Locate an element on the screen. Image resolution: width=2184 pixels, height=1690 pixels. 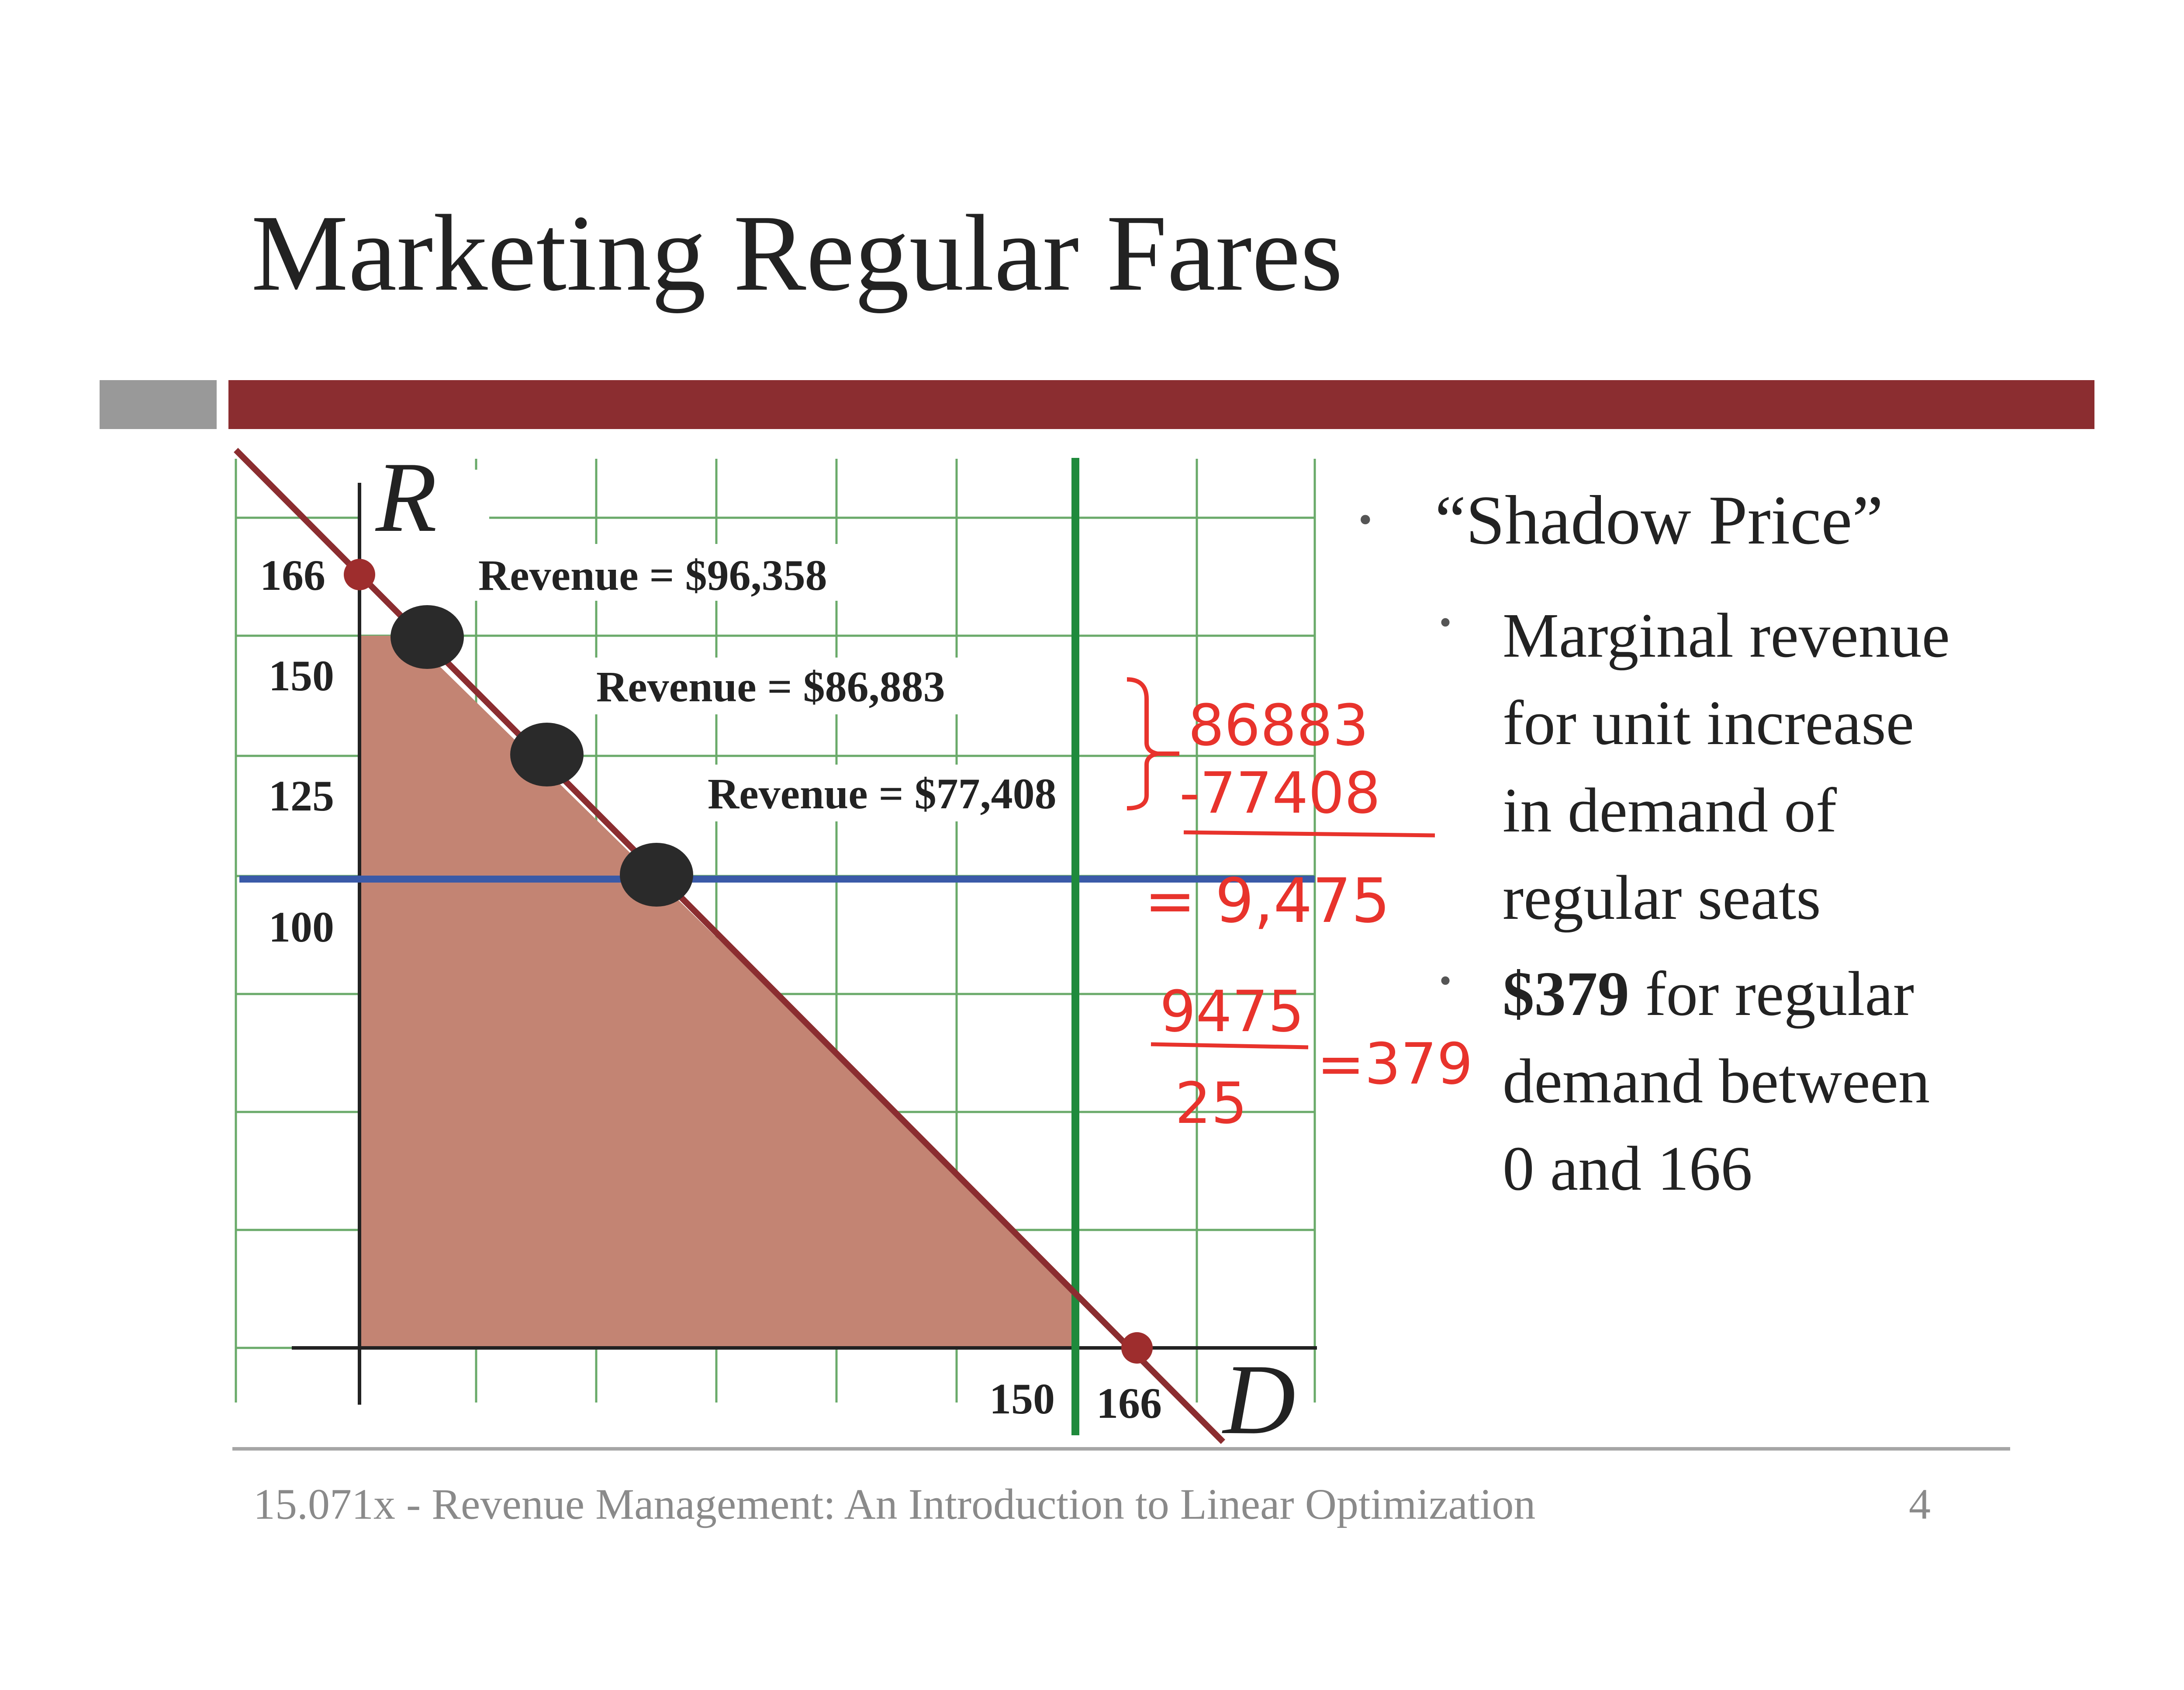
y-tick-label: 125 is located at coordinates (301, 796).